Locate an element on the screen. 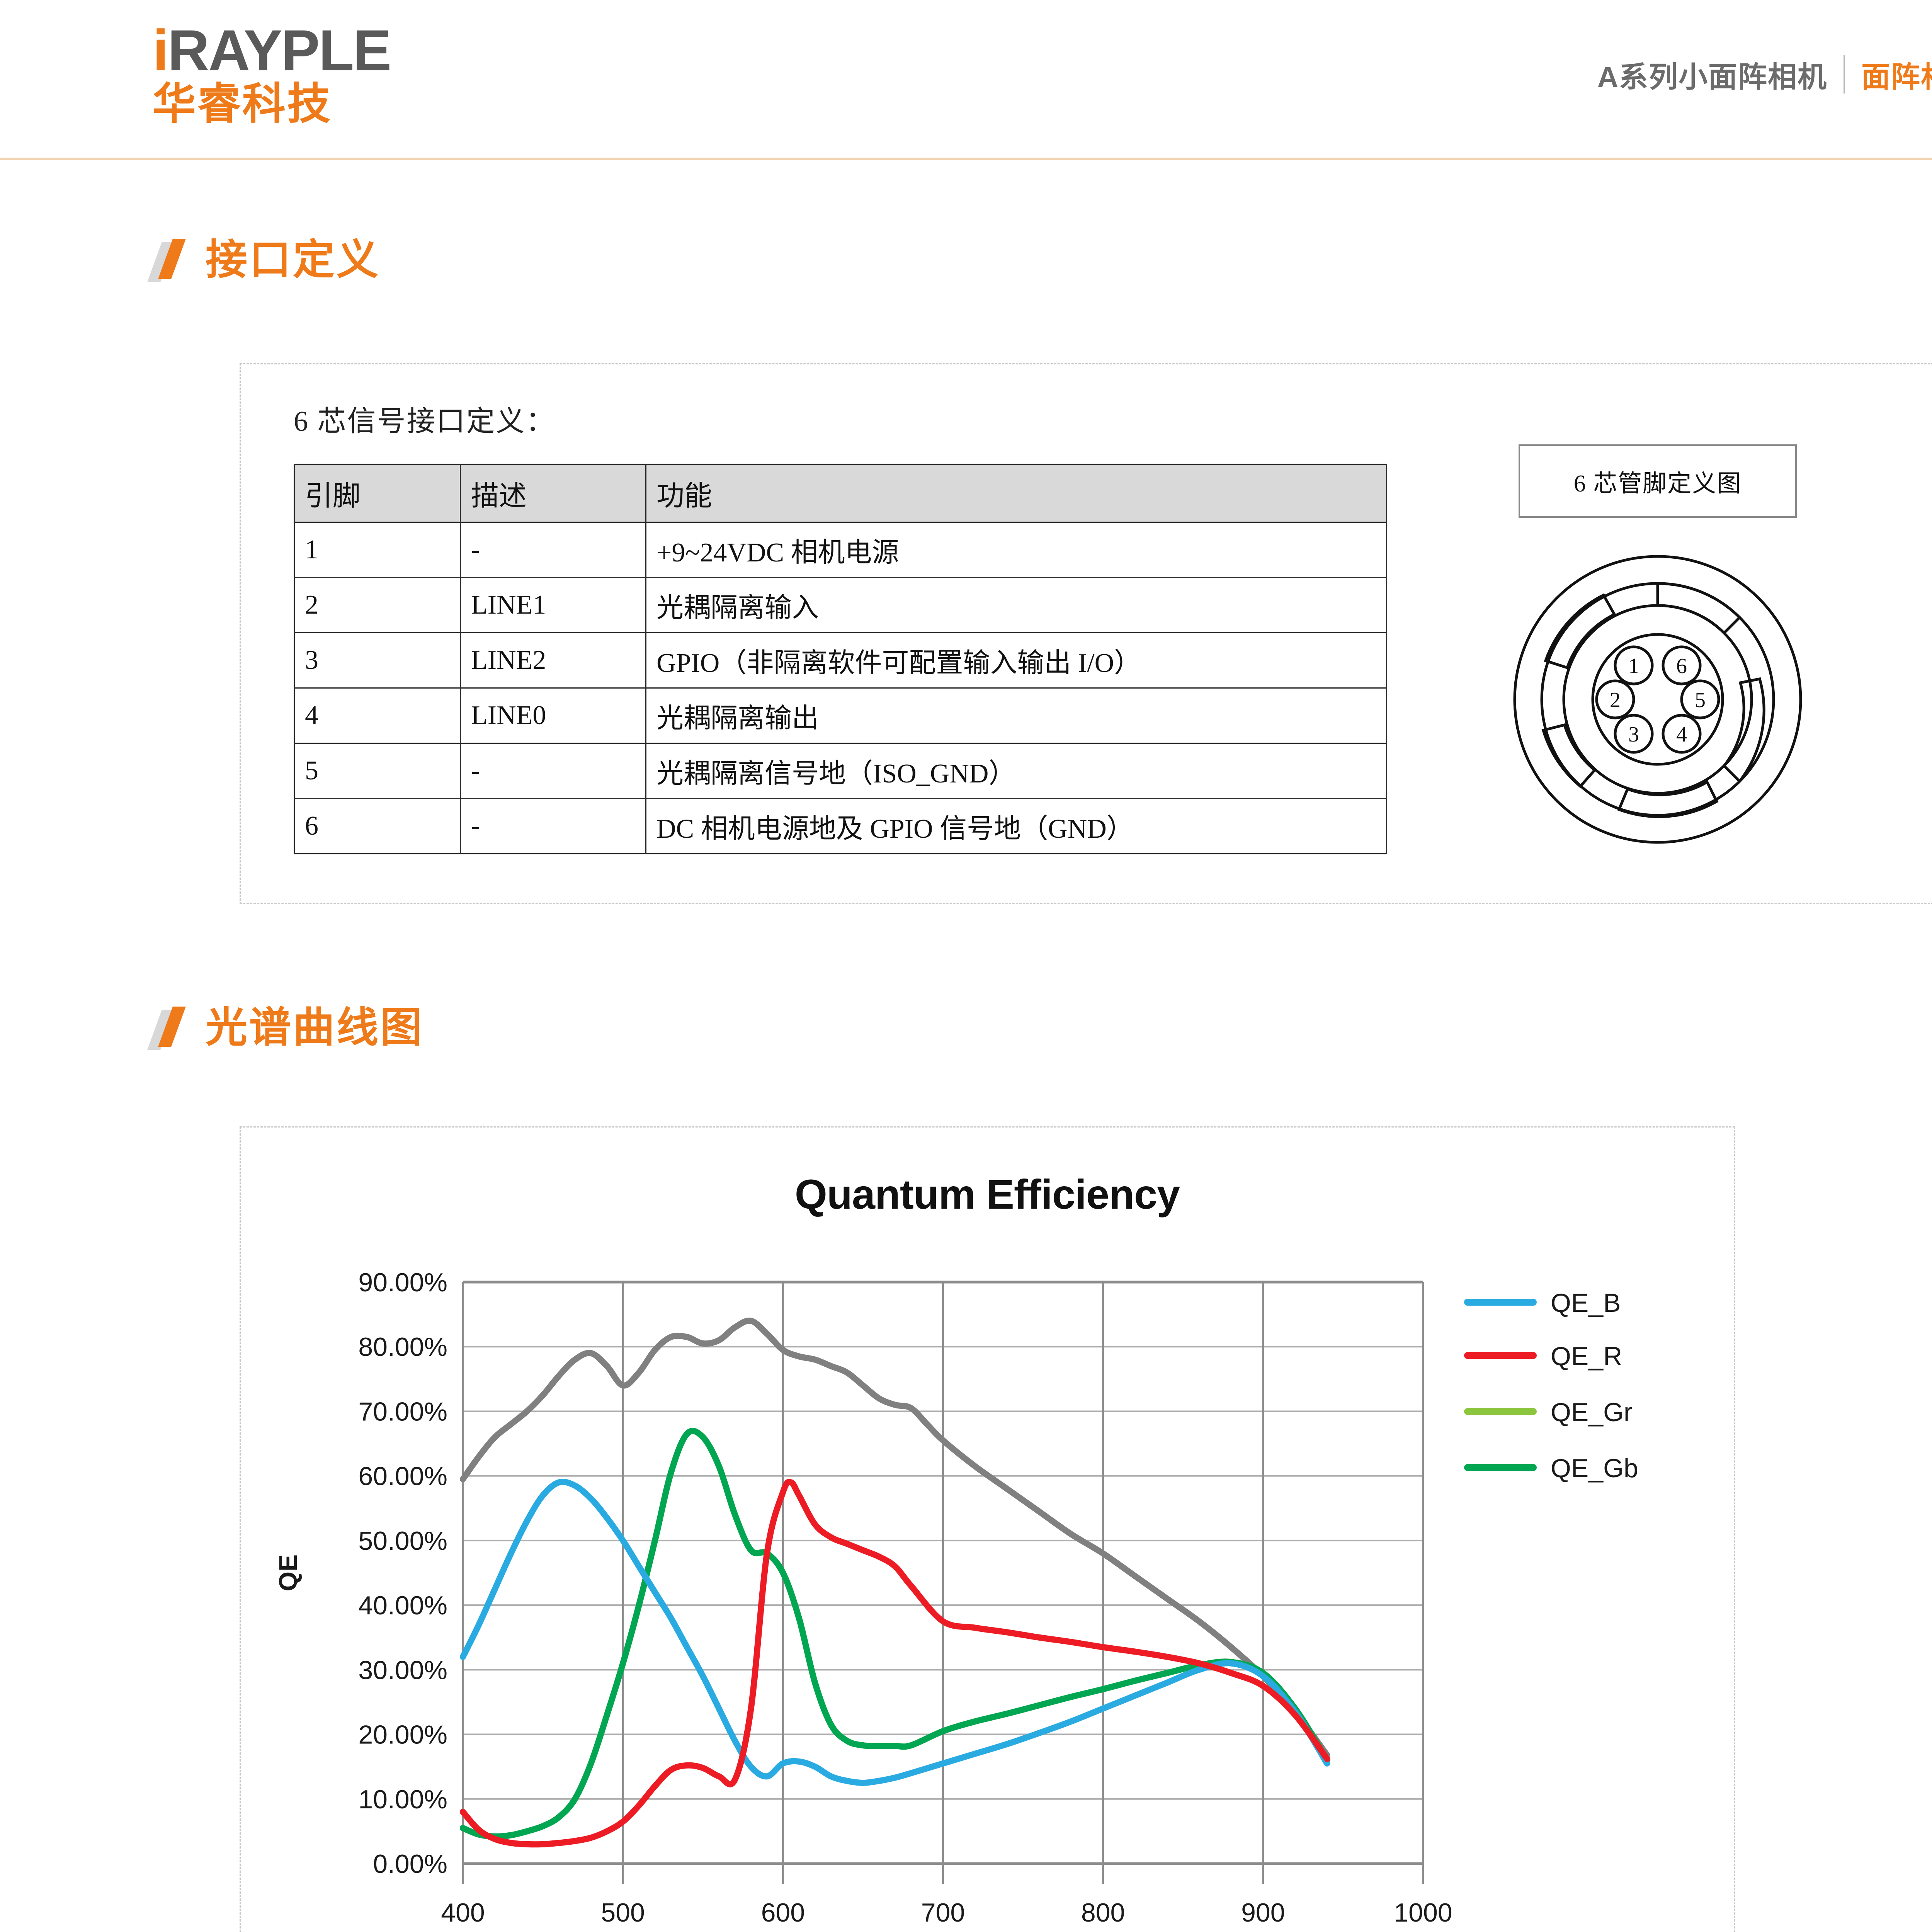 The width and height of the screenshot is (1932, 1932). y-axis-title: QE is located at coordinates (288, 1573).